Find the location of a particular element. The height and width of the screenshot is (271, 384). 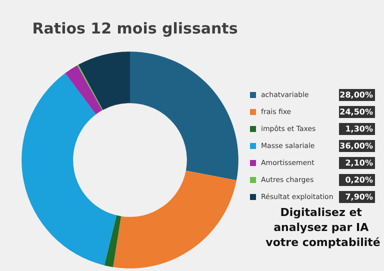

chart-title: Ratios 12 mois glissants is located at coordinates (135, 29).